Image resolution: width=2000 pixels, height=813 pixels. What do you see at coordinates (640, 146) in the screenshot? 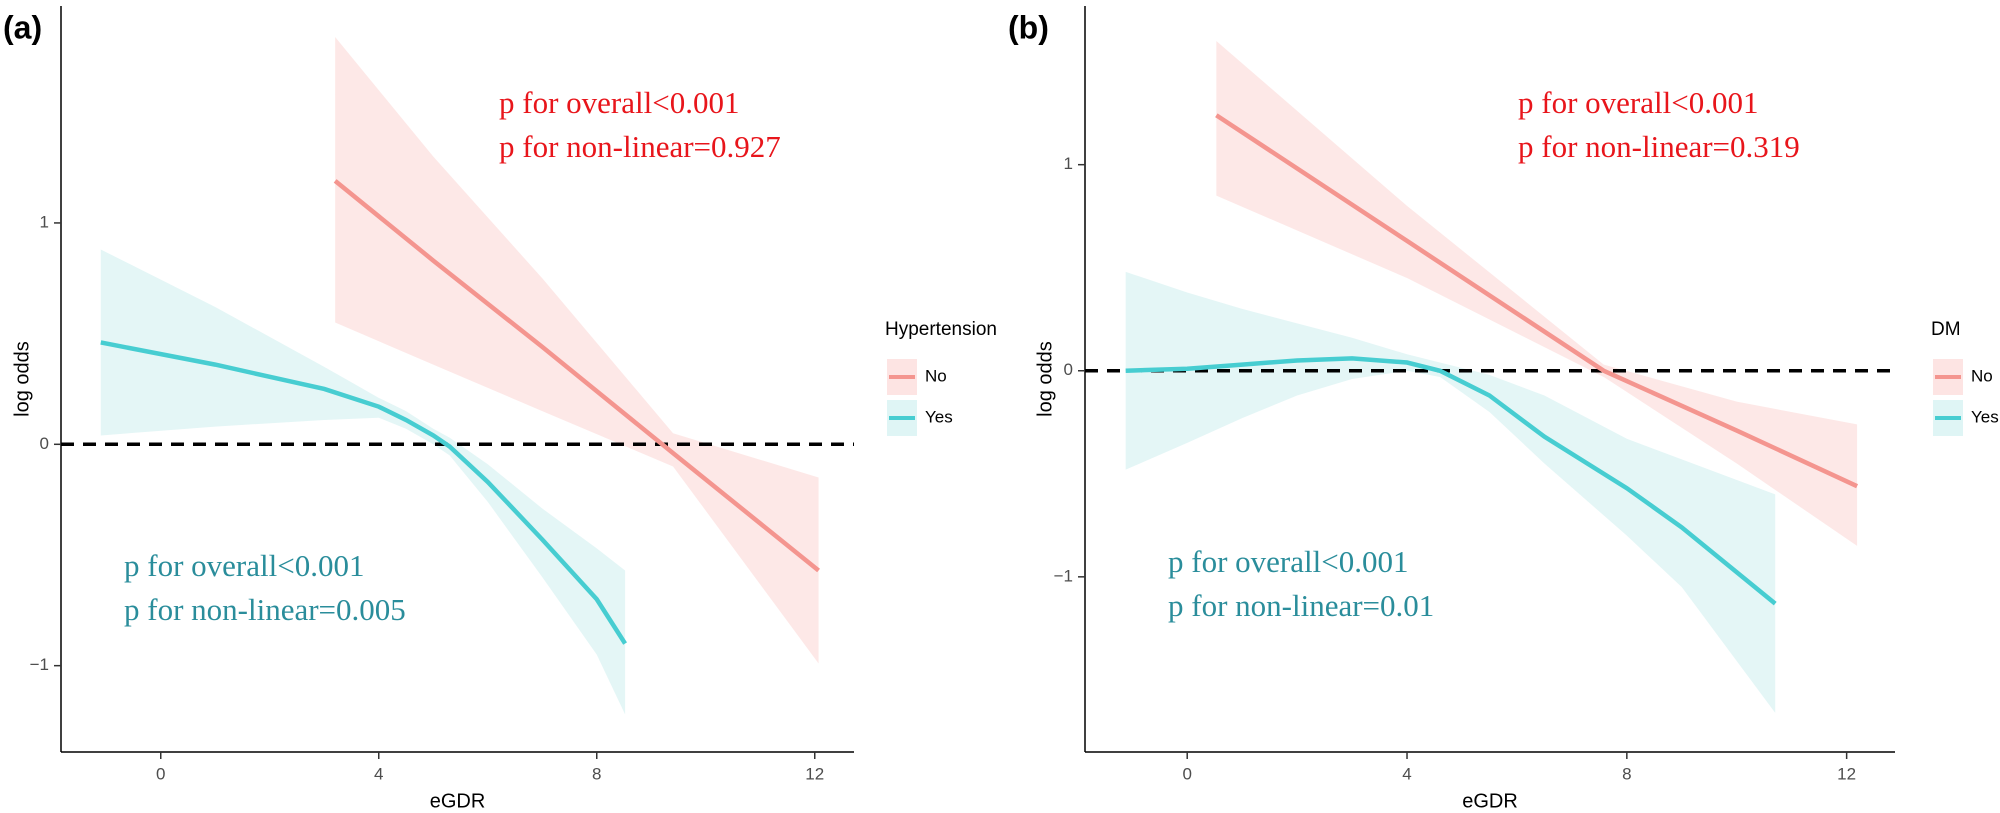
I see `annotation: p for non-linear=0.927` at bounding box center [640, 146].